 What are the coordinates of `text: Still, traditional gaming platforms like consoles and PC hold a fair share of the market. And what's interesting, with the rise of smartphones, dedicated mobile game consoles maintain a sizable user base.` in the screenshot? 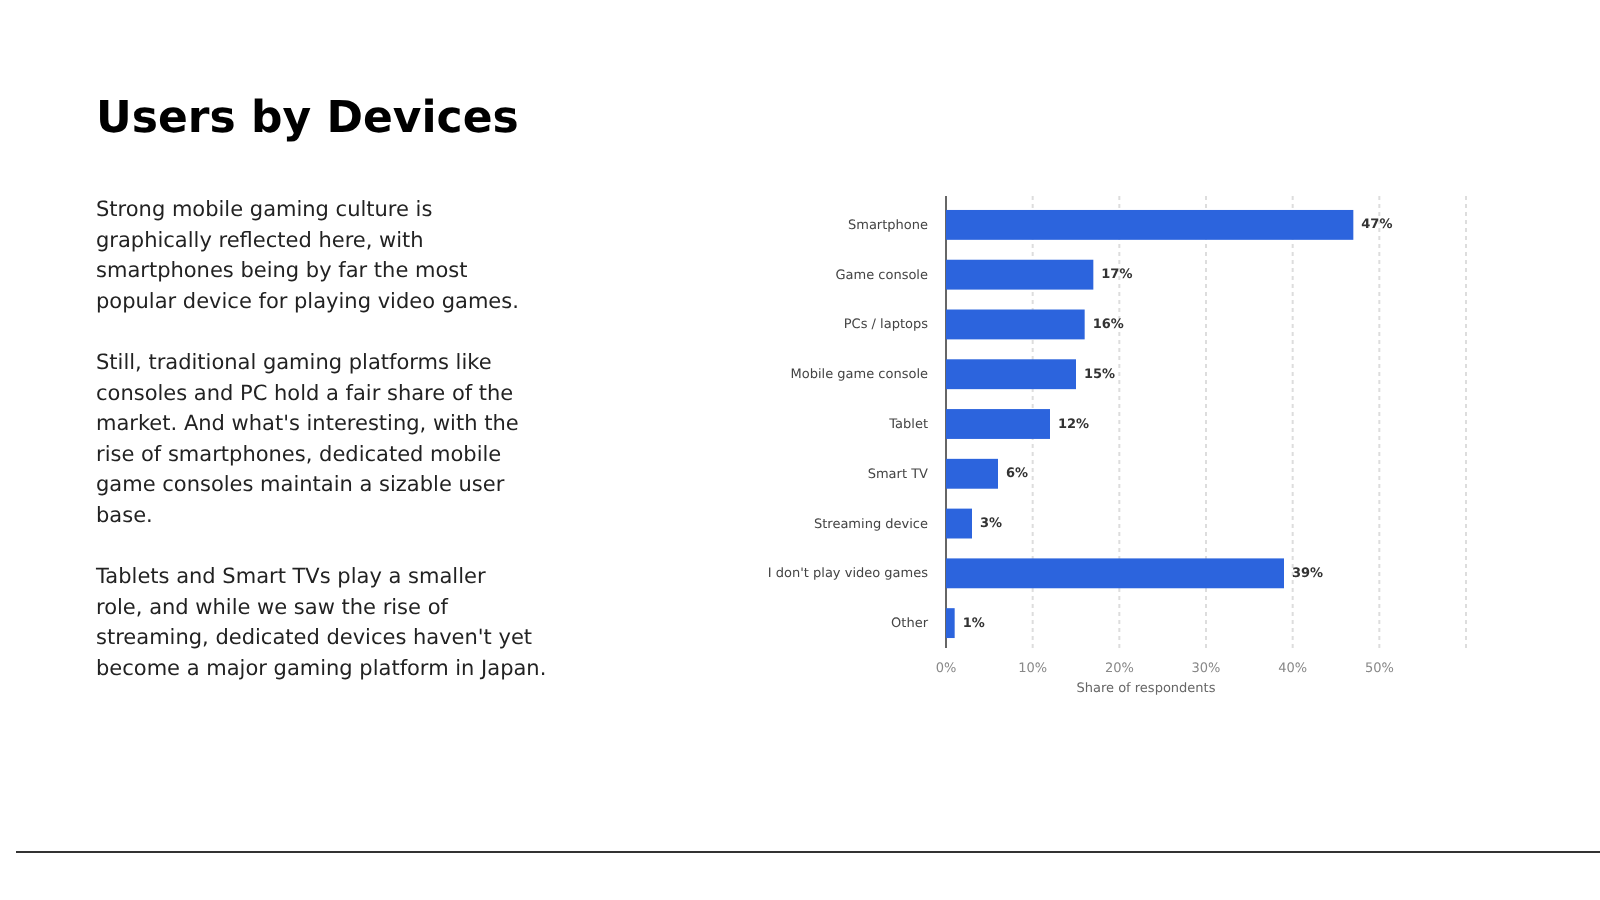 It's located at (307, 439).